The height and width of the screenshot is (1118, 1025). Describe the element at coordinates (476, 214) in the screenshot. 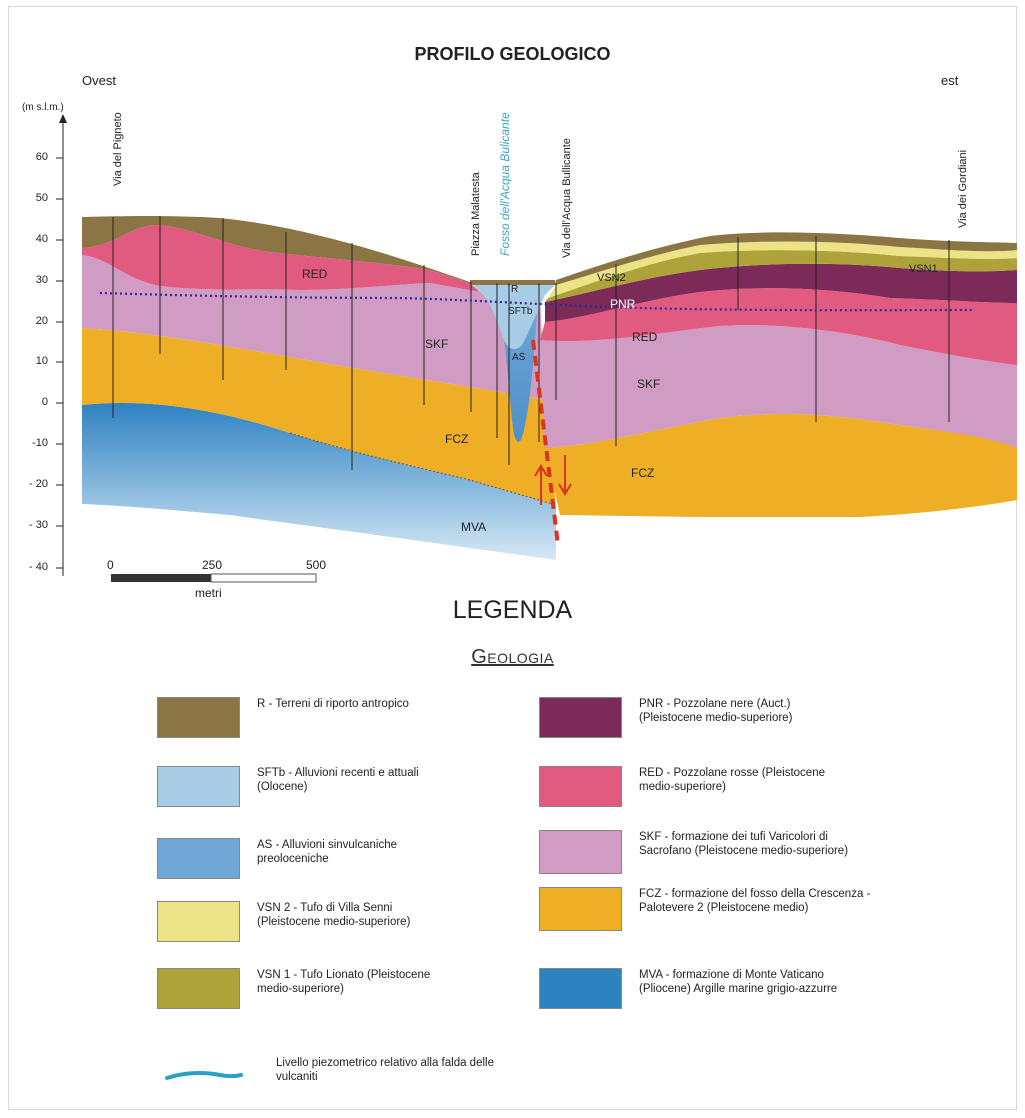

I see `location-label-malatesta: Piazza Malatesta` at that location.